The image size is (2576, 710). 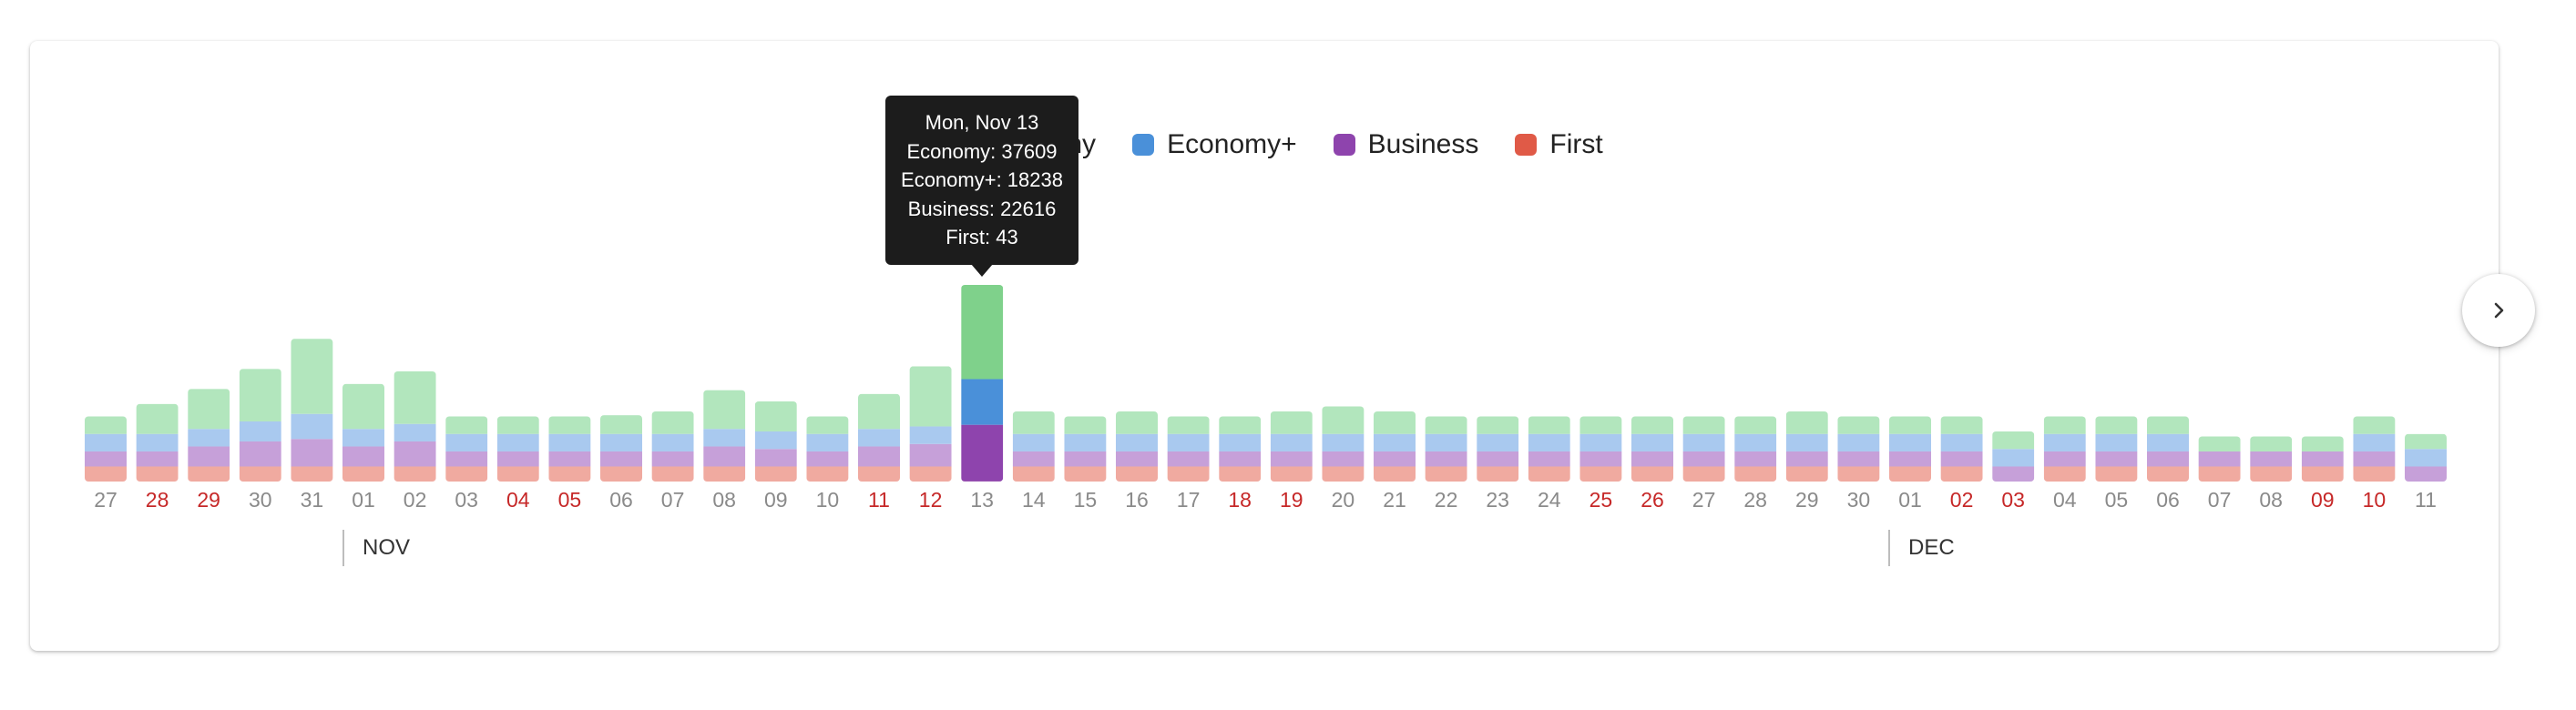 I want to click on month-label-nov: NOV, so click(x=376, y=548).